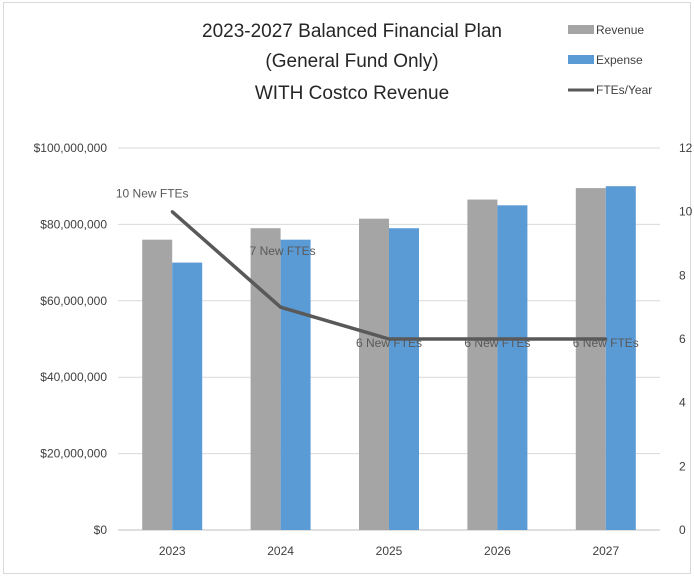 This screenshot has width=694, height=577. What do you see at coordinates (682, 530) in the screenshot?
I see `right-tick-label: 0` at bounding box center [682, 530].